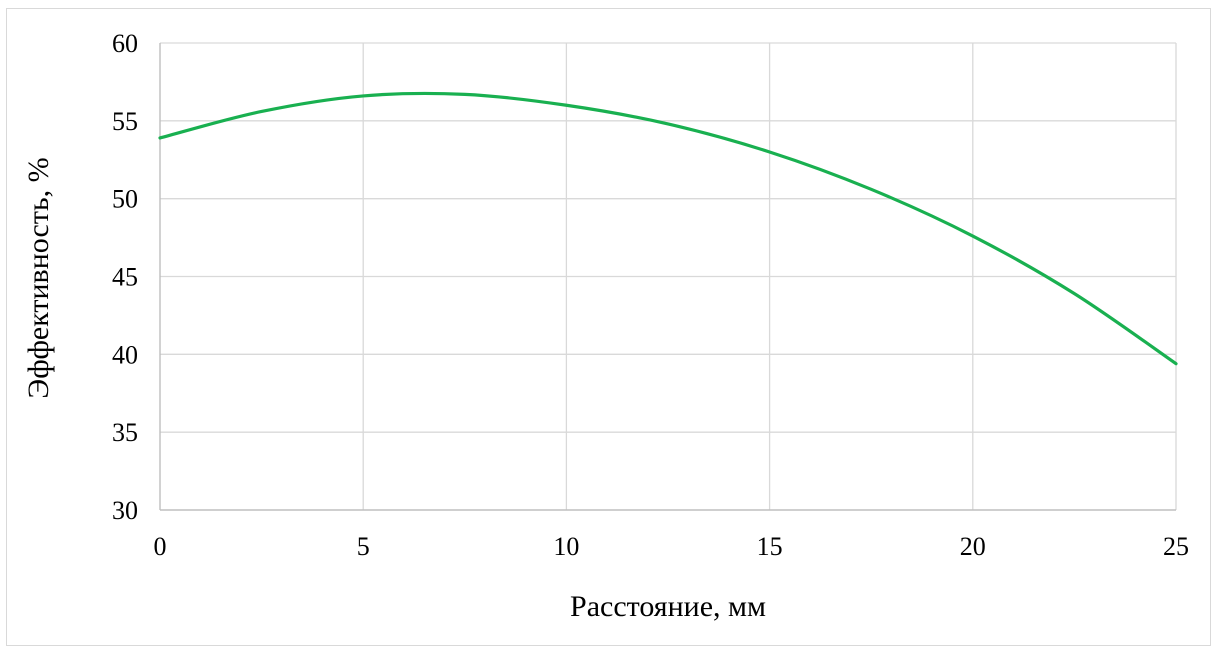 This screenshot has height=650, width=1217. I want to click on x-tick-label: 20, so click(973, 546).